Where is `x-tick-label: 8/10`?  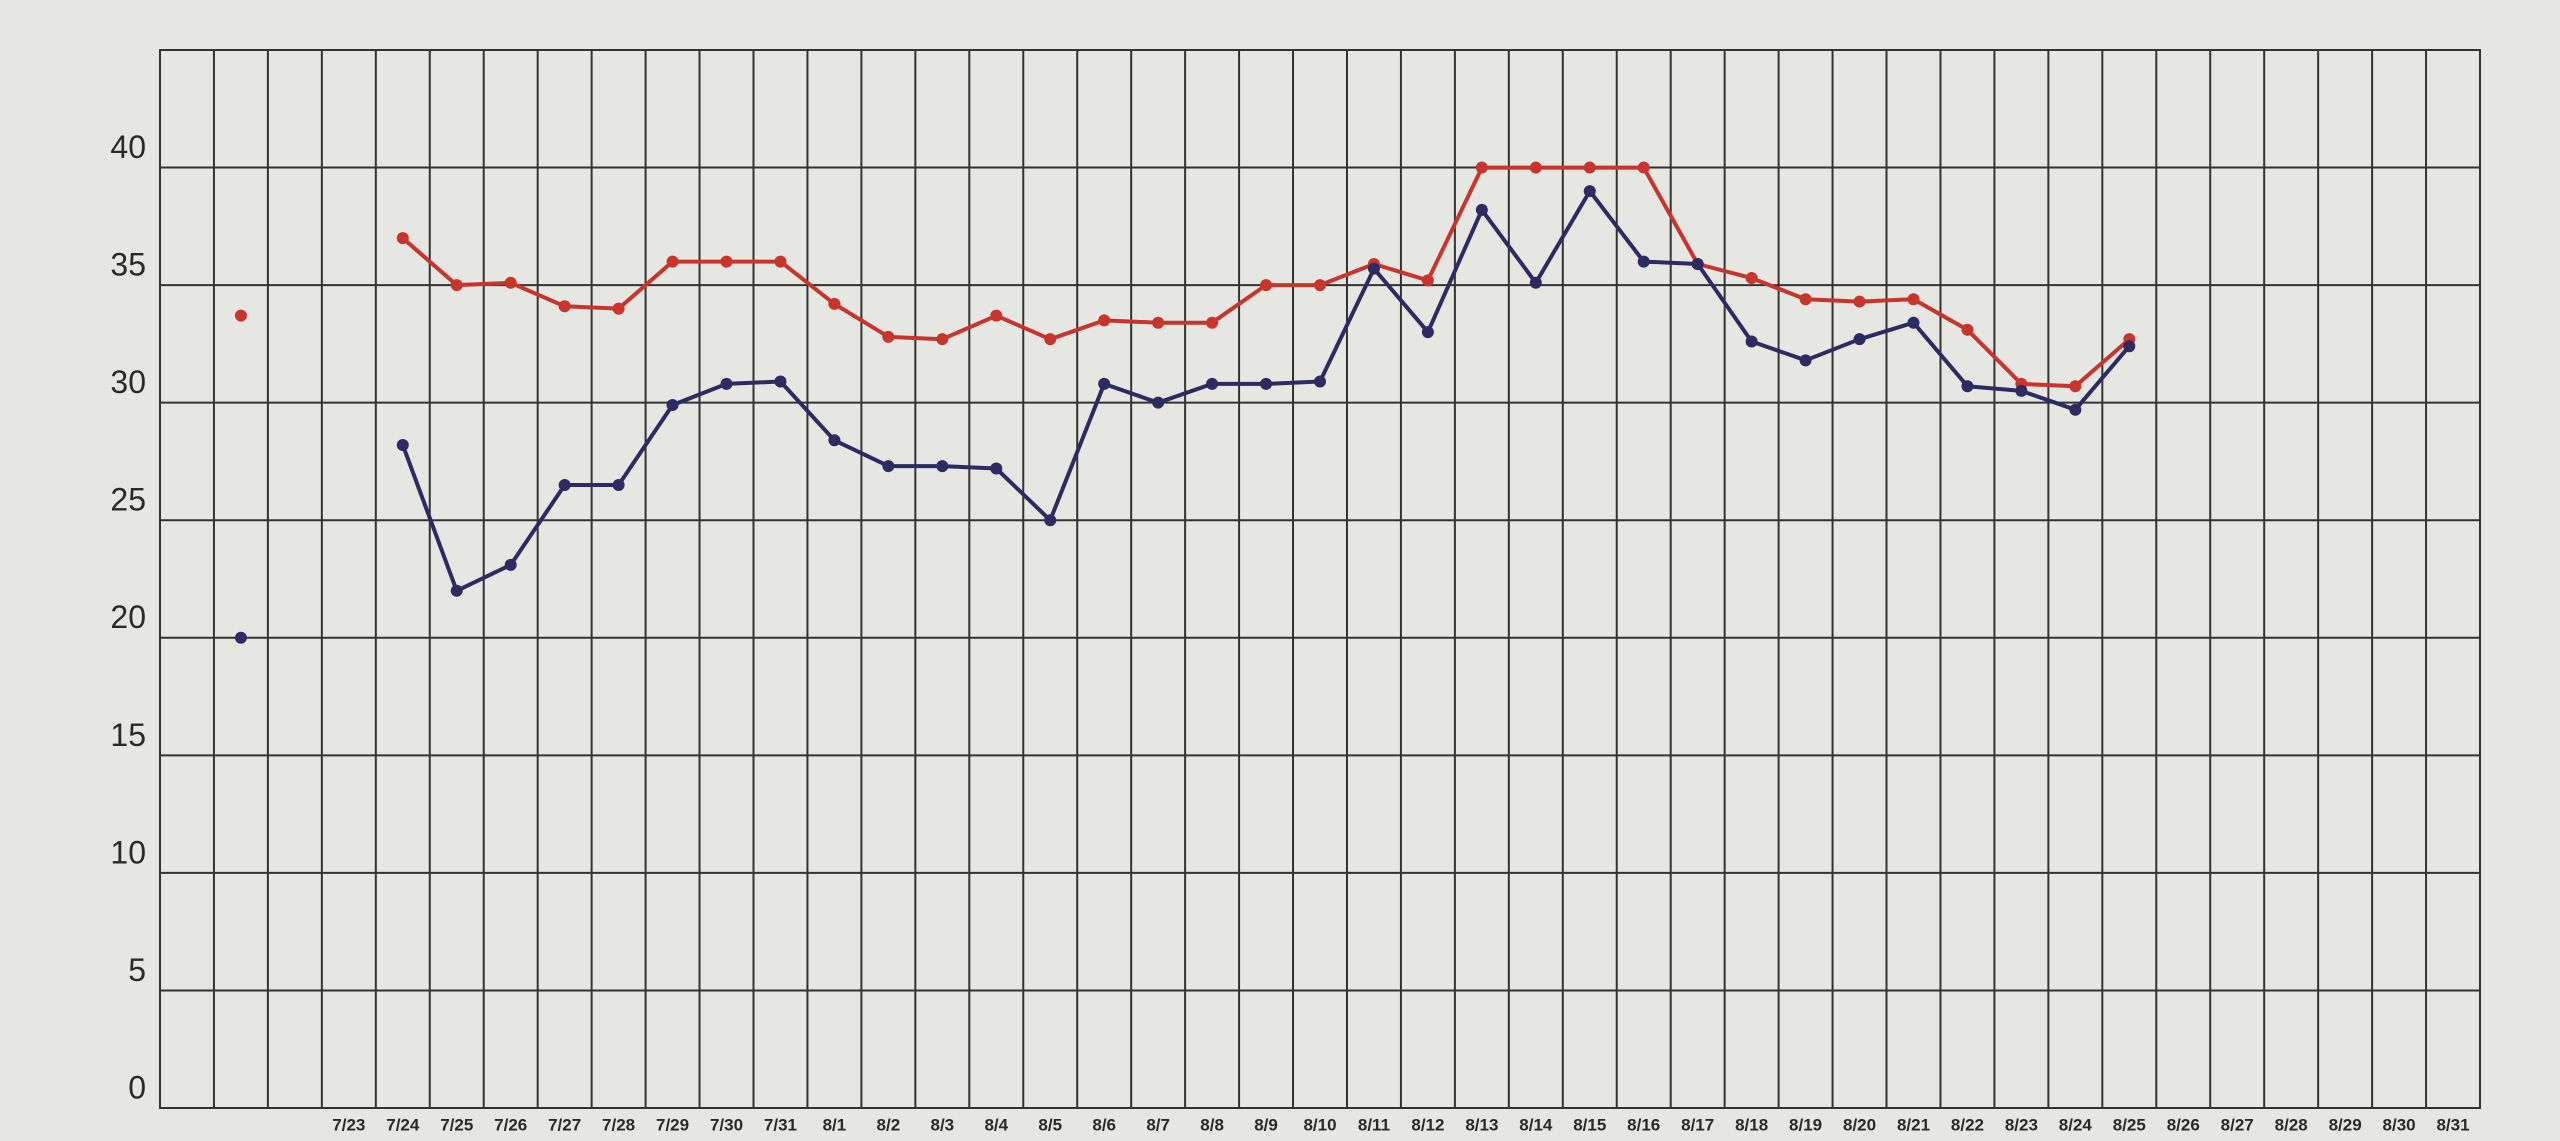 x-tick-label: 8/10 is located at coordinates (1319, 1124).